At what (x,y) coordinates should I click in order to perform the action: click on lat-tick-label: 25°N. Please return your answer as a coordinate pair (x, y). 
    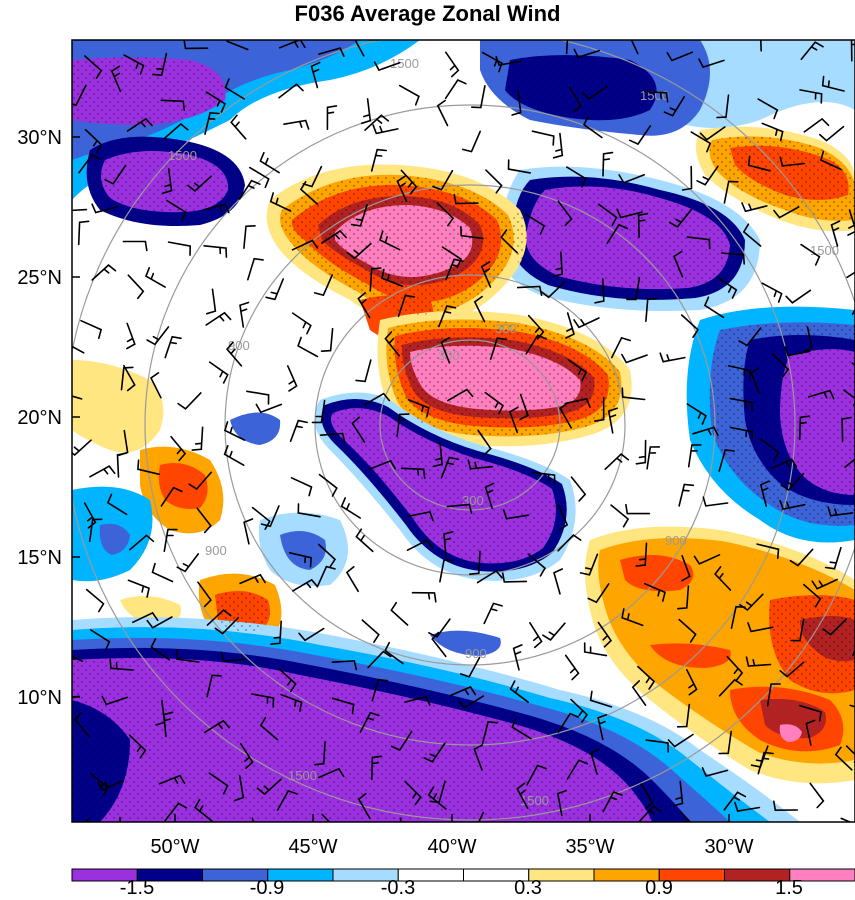
    Looking at the image, I should click on (39, 278).